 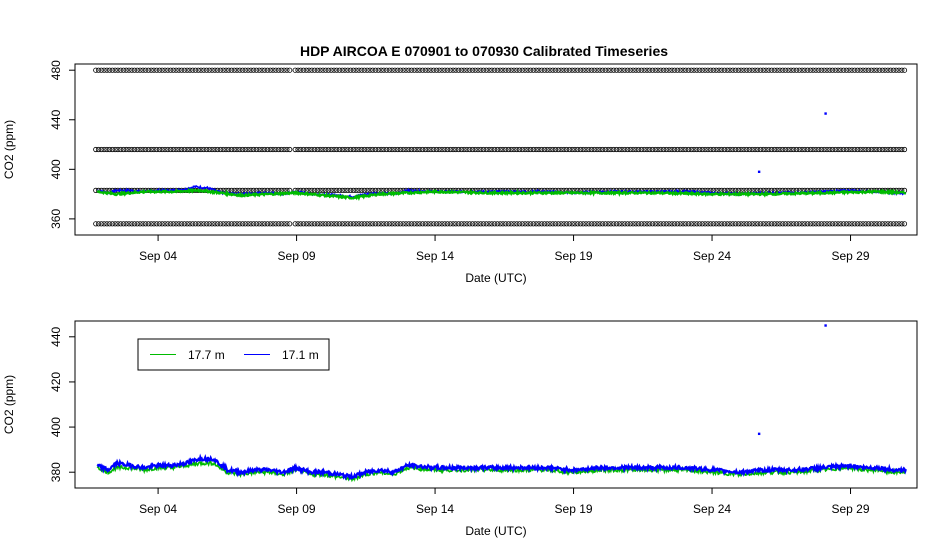 I want to click on y-tick-label: 400, so click(x=56, y=169).